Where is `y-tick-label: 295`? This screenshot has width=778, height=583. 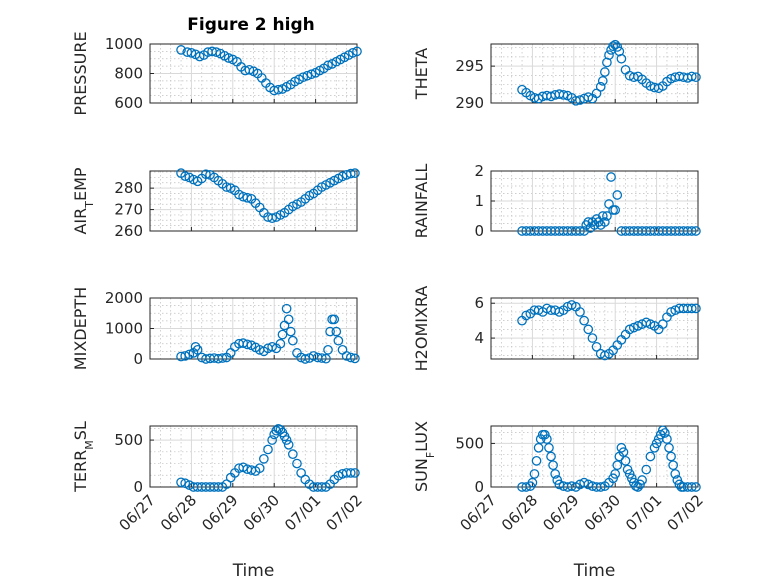
y-tick-label: 295 is located at coordinates (469, 66).